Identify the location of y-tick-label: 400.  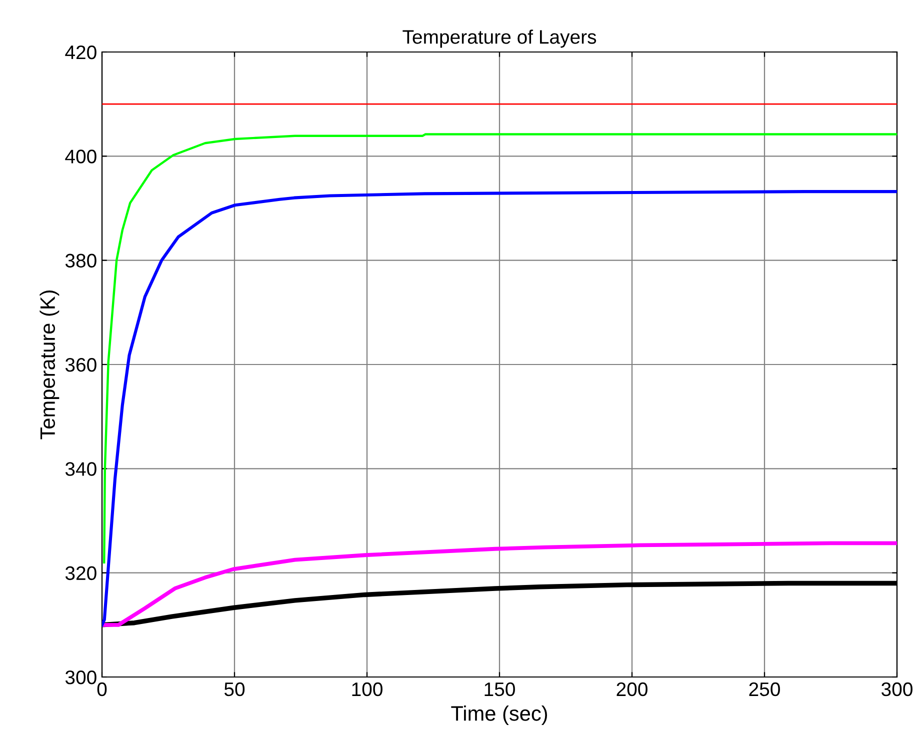
(80, 157).